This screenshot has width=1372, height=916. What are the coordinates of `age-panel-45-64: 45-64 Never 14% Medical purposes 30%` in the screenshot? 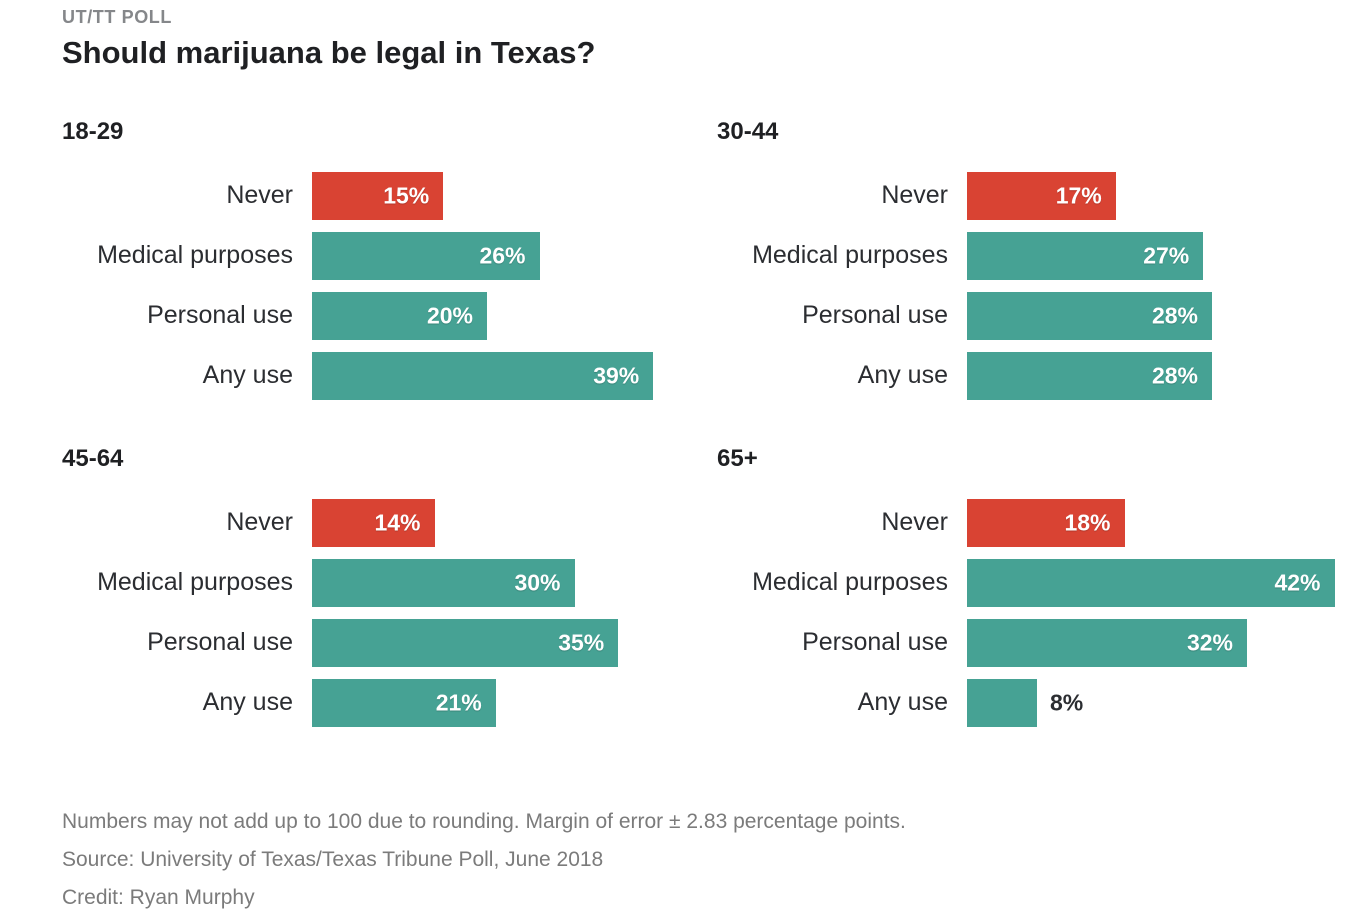 It's located at (376, 586).